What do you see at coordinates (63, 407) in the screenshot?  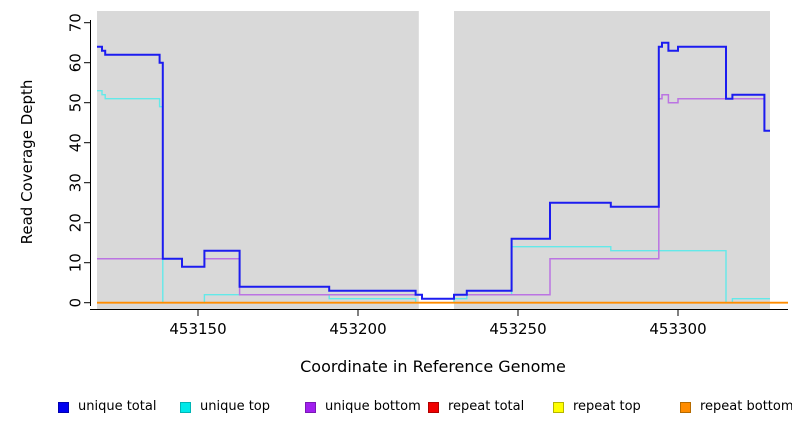 I see `legend-swatch-unique-total` at bounding box center [63, 407].